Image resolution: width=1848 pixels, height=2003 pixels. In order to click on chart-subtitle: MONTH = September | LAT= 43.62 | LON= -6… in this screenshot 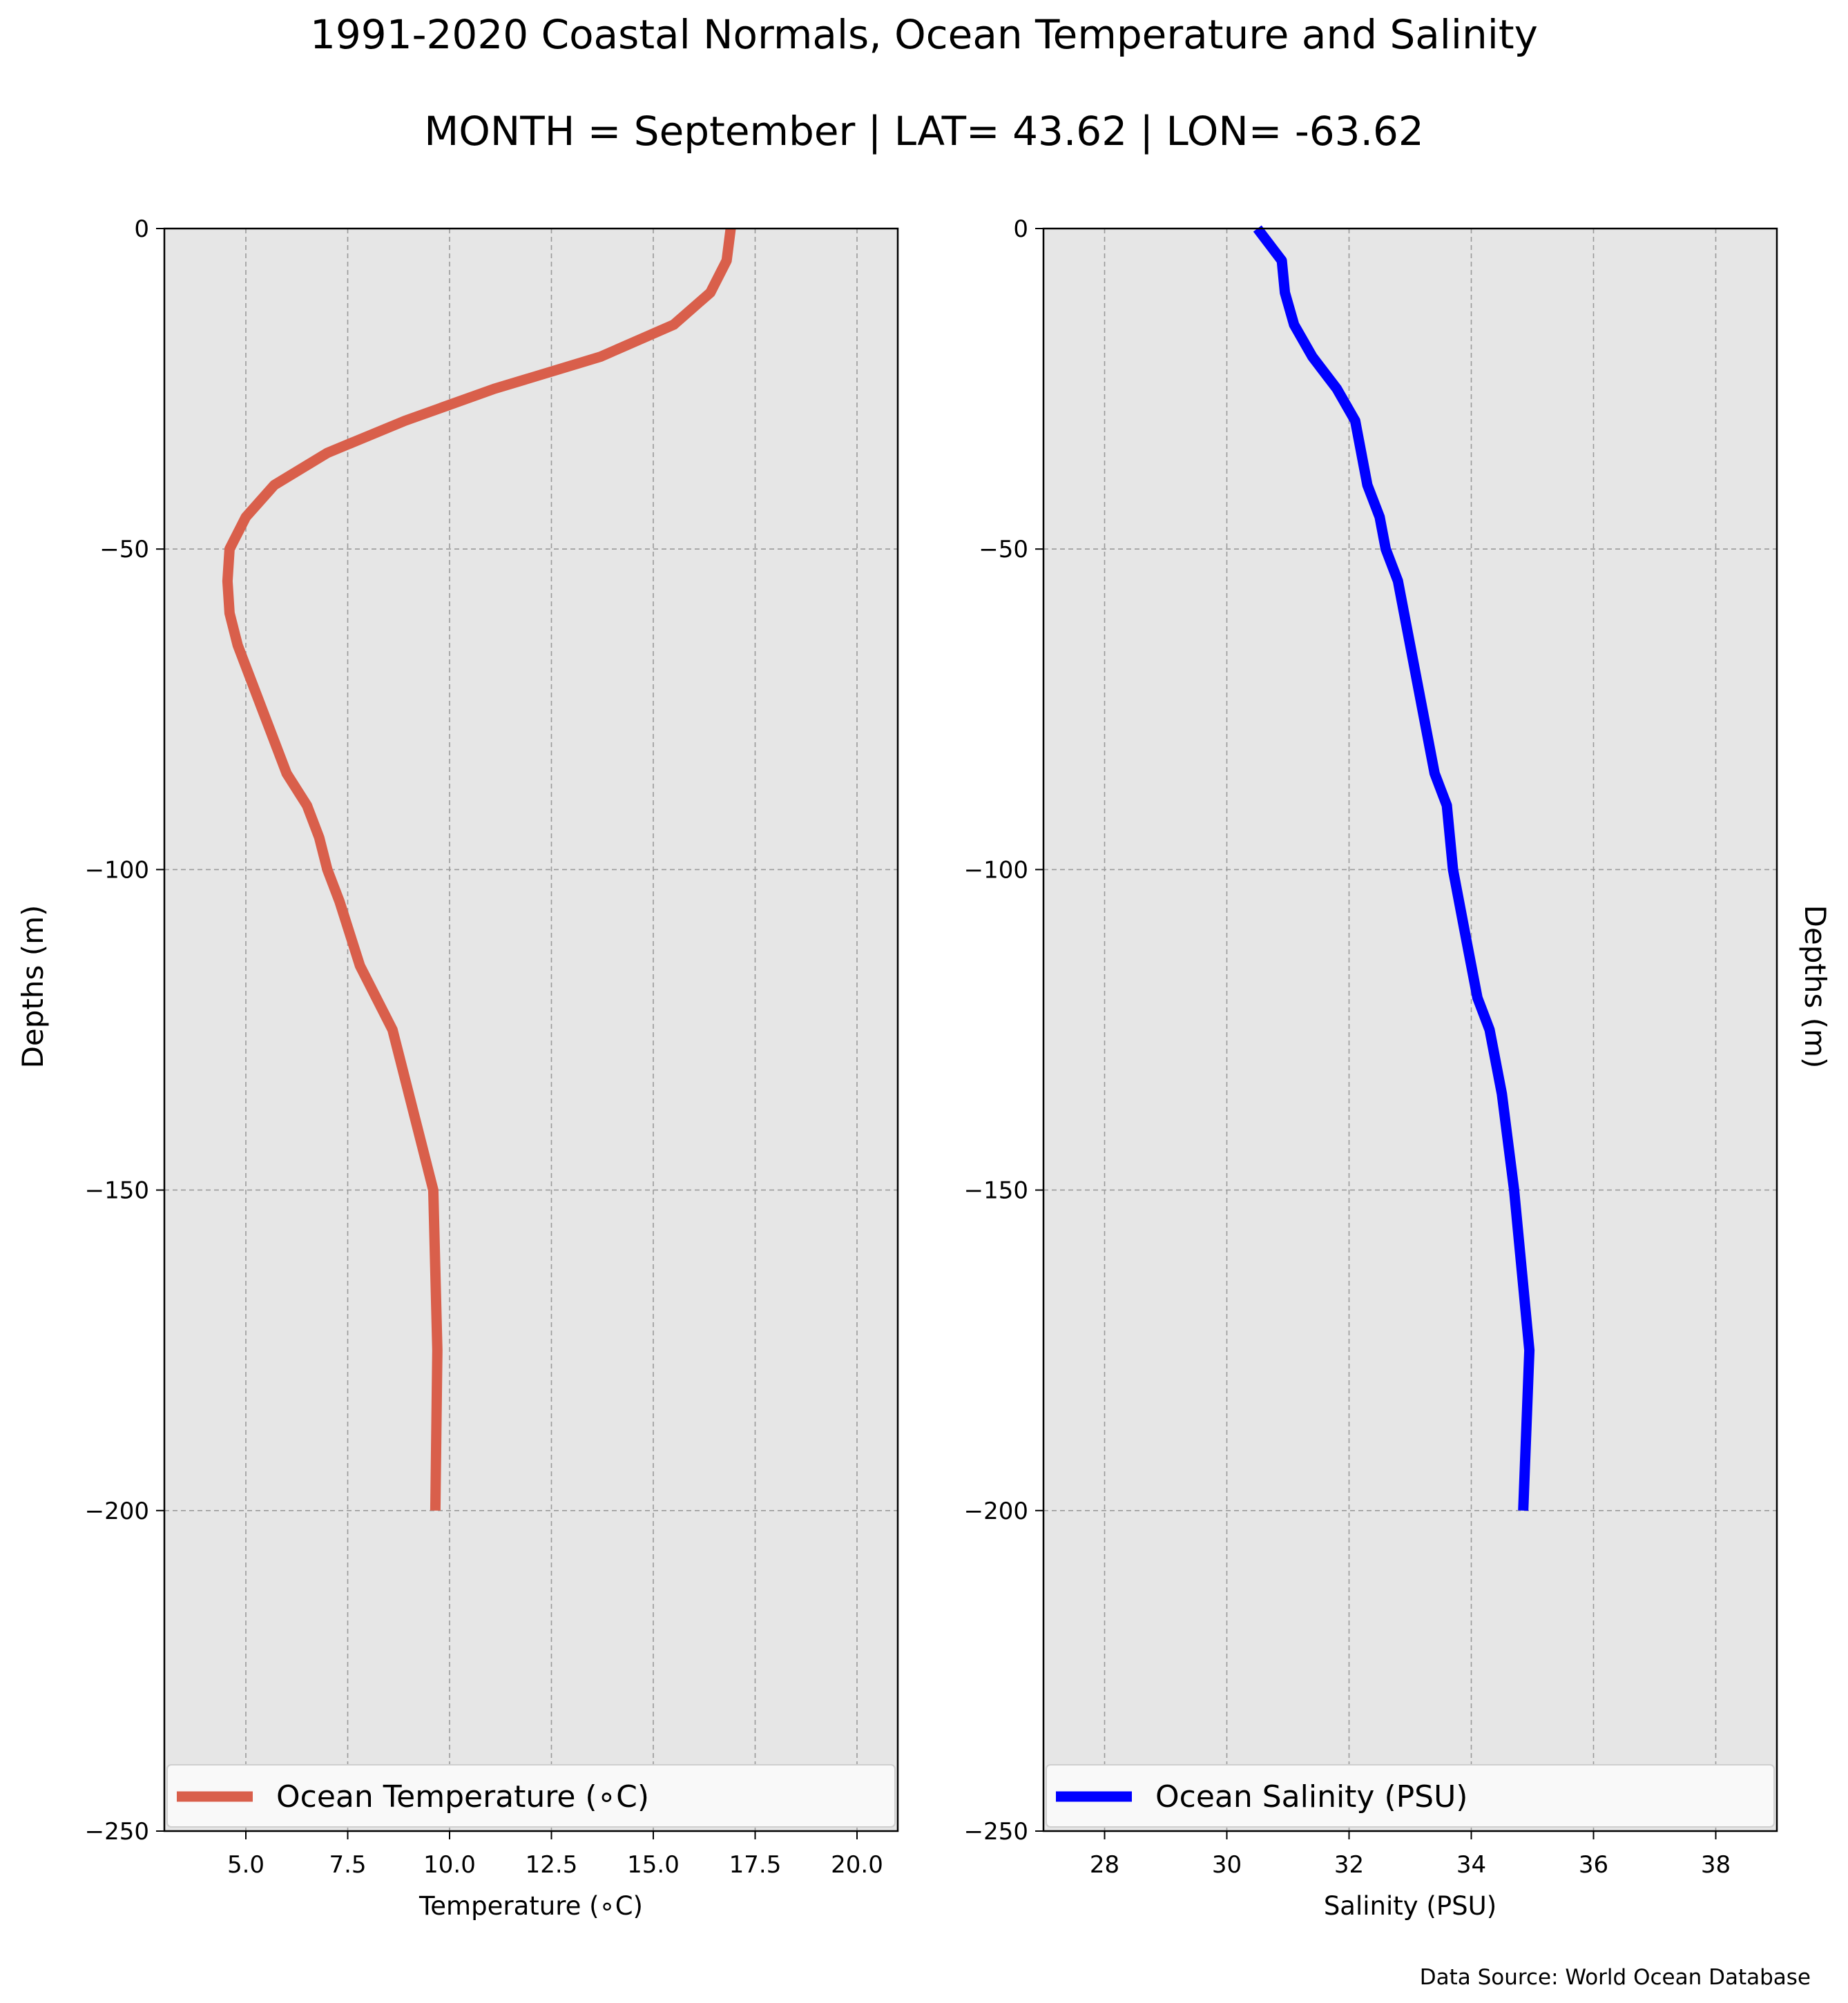, I will do `click(924, 131)`.